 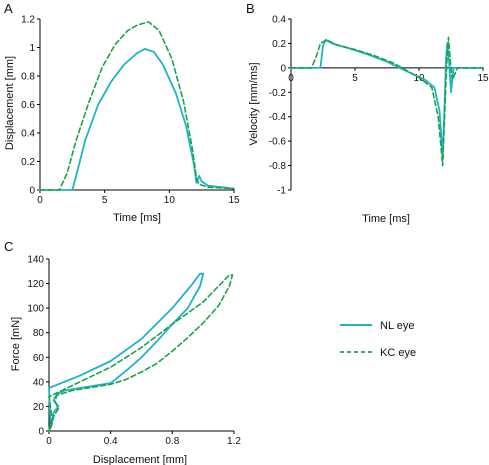 What do you see at coordinates (35, 284) in the screenshot?
I see `panel-c-y-tick-label: 120` at bounding box center [35, 284].